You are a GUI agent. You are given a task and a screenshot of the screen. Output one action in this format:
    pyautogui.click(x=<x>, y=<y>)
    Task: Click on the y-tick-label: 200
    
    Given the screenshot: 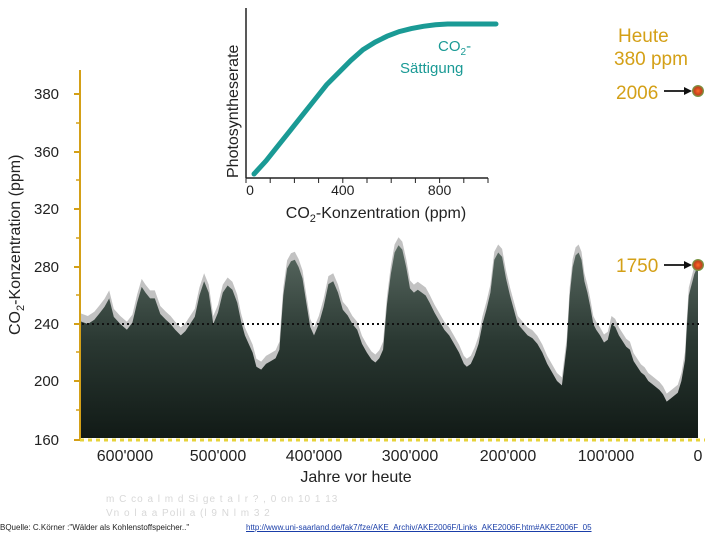 What is the action you would take?
    pyautogui.click(x=46, y=381)
    